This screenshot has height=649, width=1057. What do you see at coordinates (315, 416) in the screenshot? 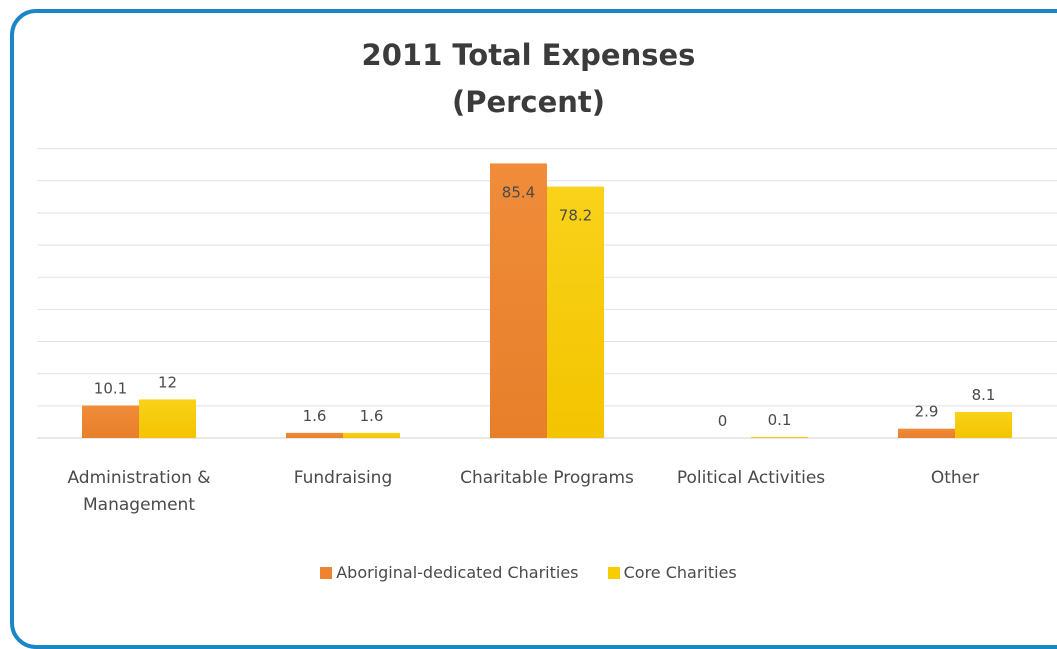
I see `data-label-series-1: 1.6` at bounding box center [315, 416].